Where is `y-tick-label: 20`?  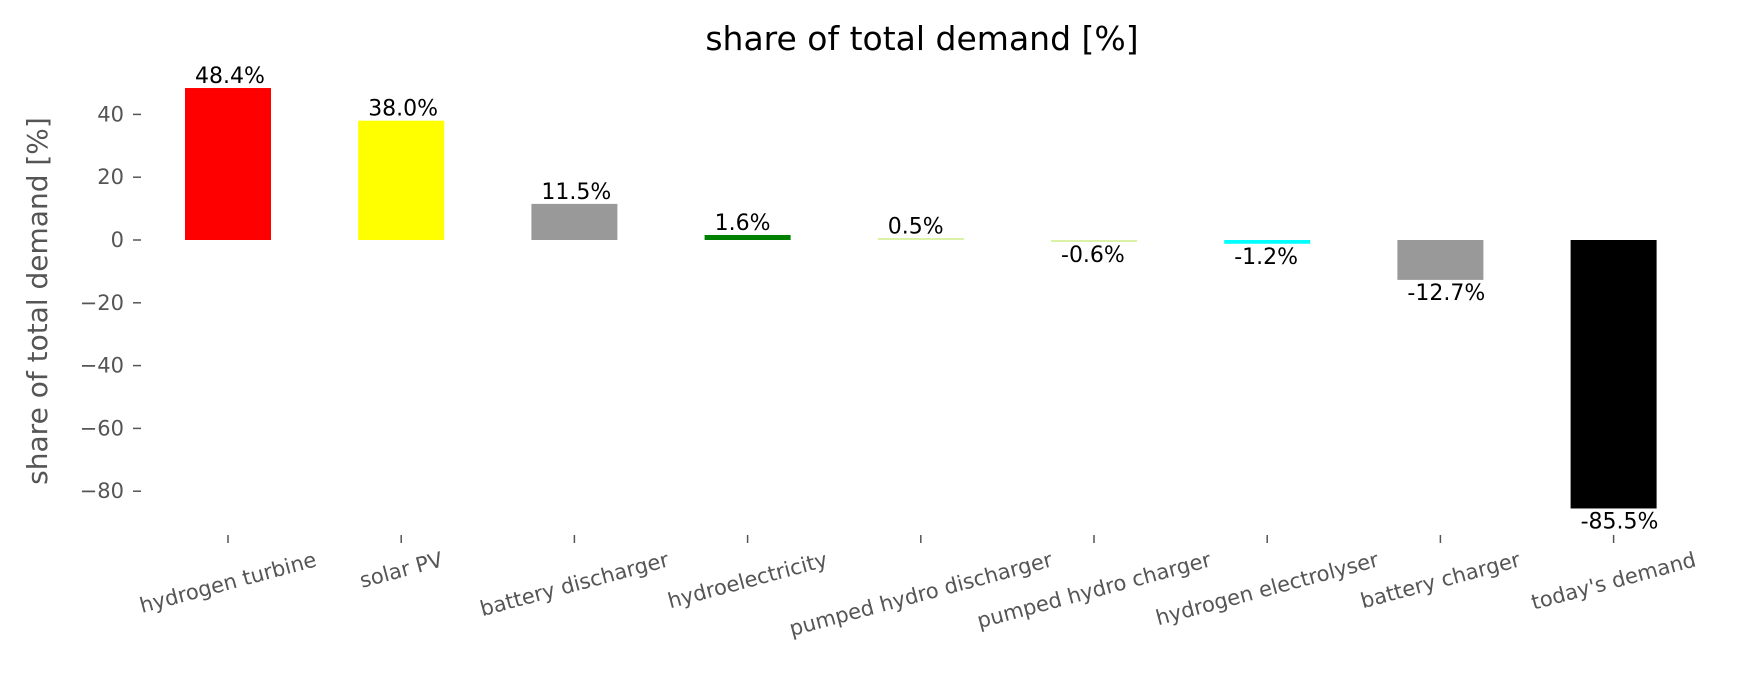 y-tick-label: 20 is located at coordinates (110, 177).